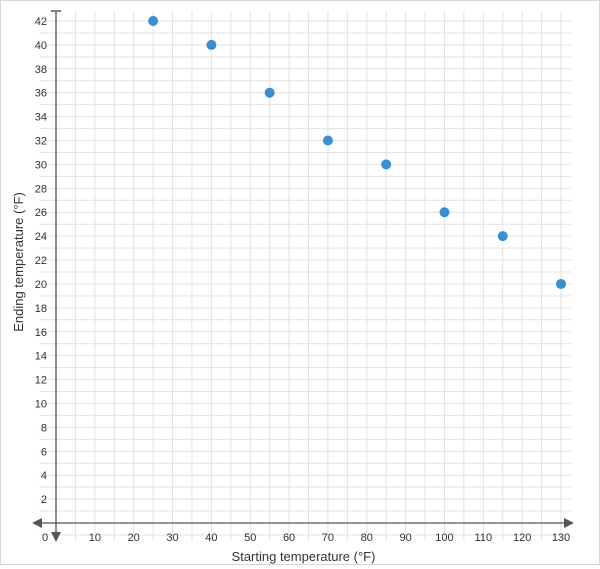 Image resolution: width=600 pixels, height=569 pixels. I want to click on y-tick-label: 6, so click(44, 452).